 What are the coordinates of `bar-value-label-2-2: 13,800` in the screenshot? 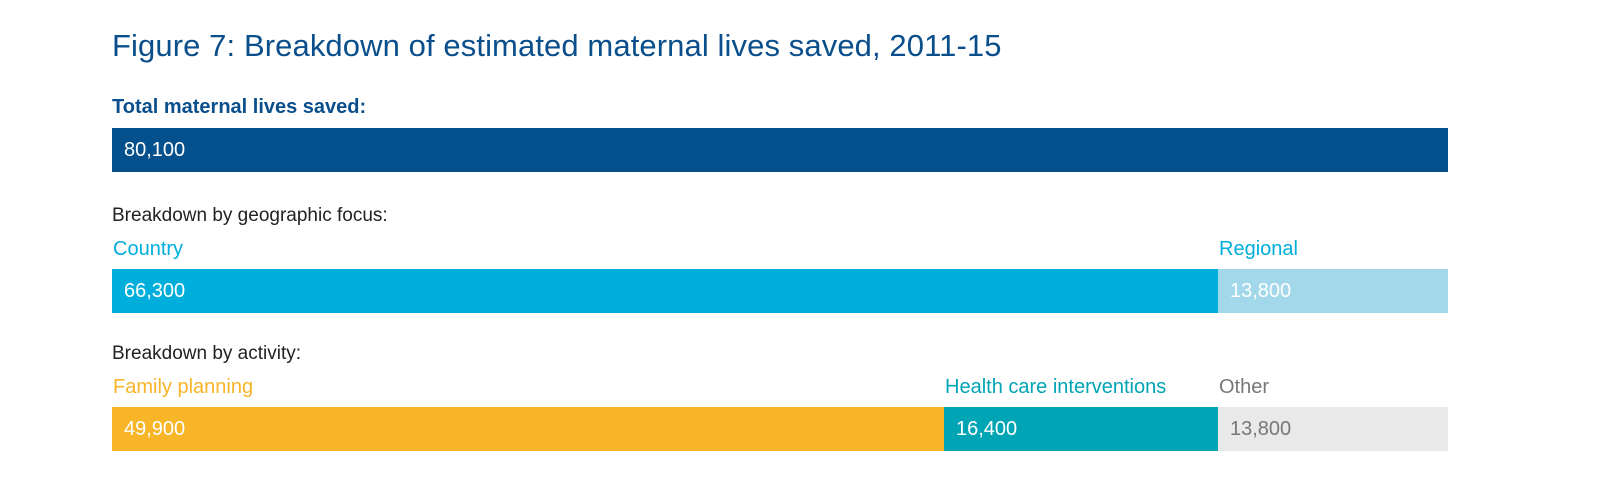 It's located at (1261, 429).